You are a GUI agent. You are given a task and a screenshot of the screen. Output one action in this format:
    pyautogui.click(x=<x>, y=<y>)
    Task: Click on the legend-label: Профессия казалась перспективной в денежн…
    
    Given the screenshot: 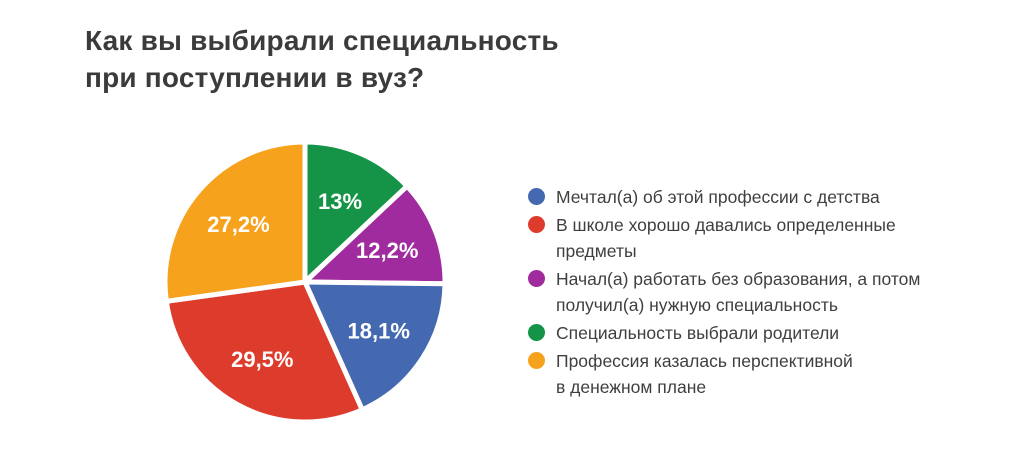 What is the action you would take?
    pyautogui.click(x=704, y=374)
    